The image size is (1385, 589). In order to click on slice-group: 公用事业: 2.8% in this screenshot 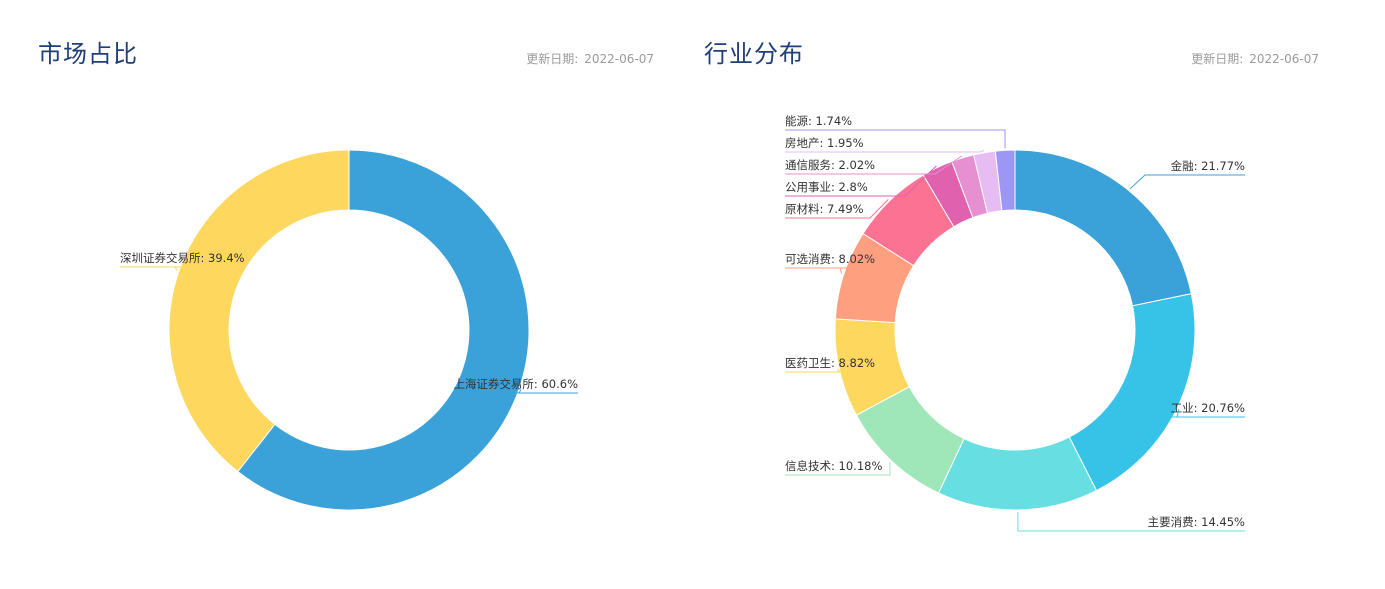, I will do `click(879, 194)`.